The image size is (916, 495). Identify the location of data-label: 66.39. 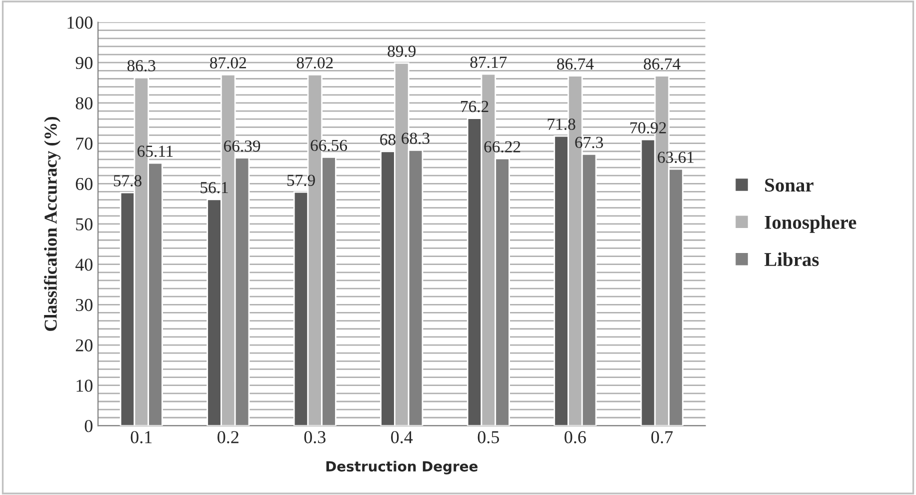
(242, 146).